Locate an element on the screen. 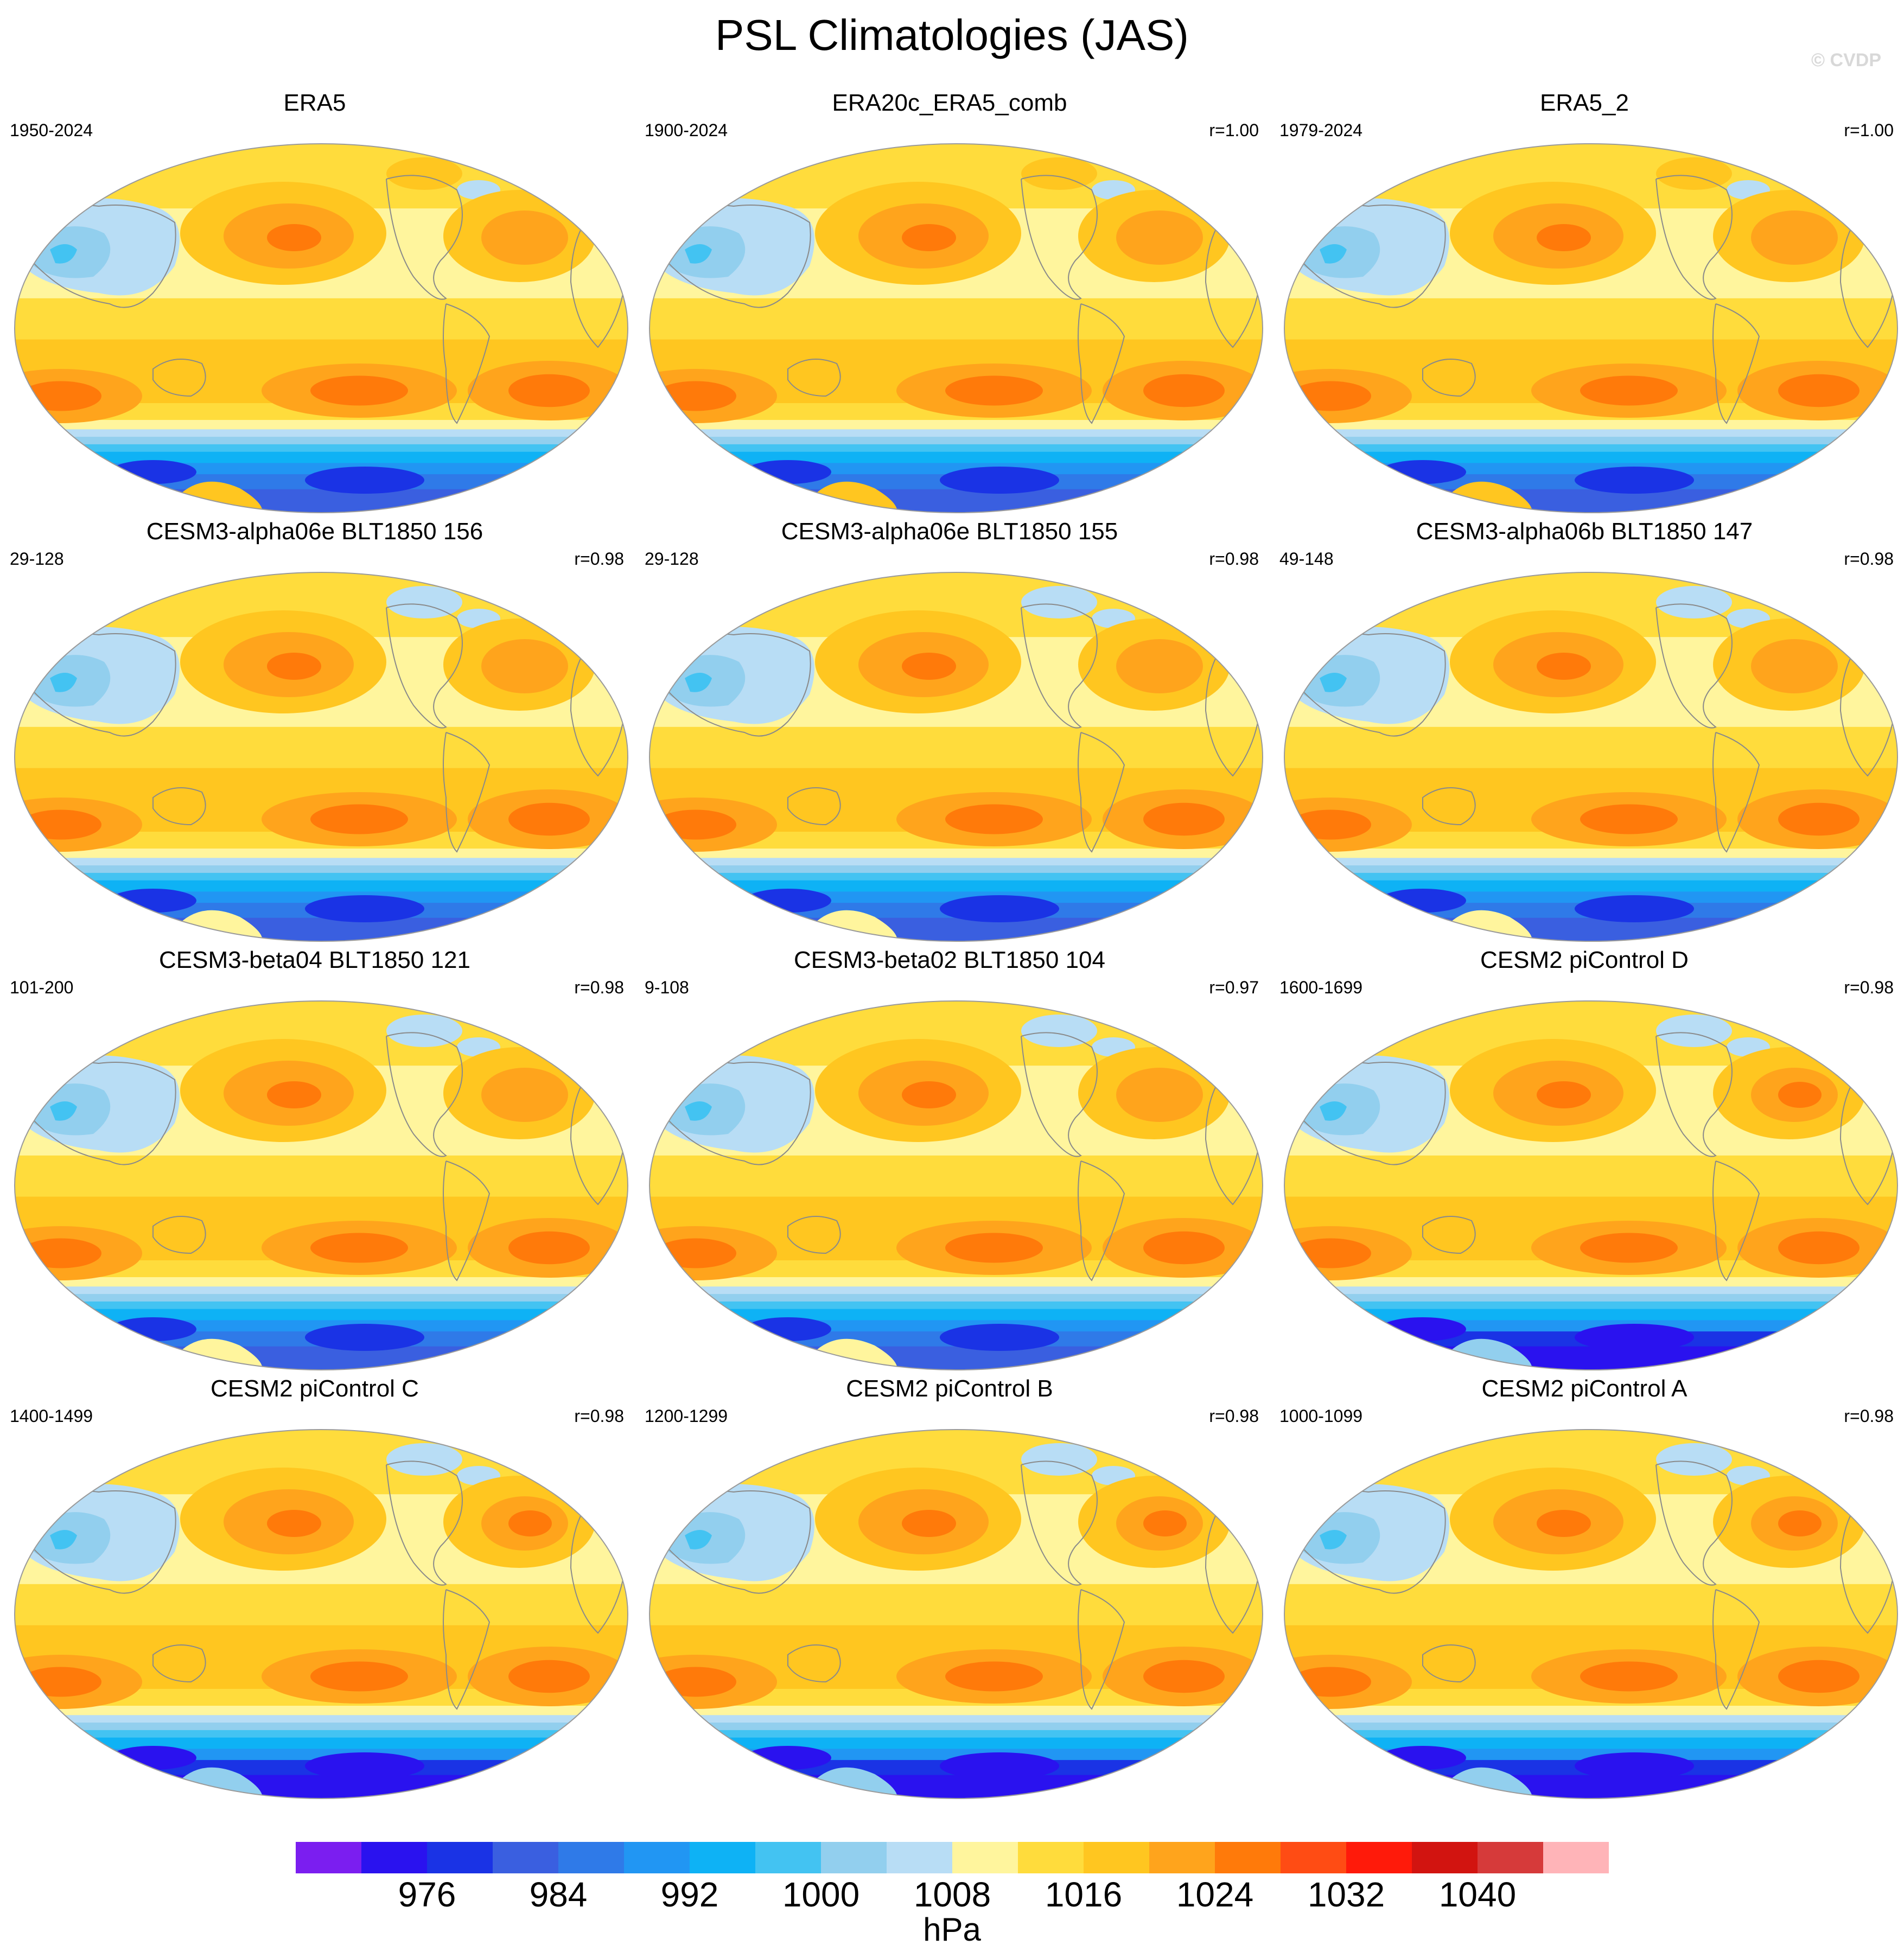  map-panel: CESM2 piControl C 1400-1499 r=0.98 is located at coordinates (314, 1590).